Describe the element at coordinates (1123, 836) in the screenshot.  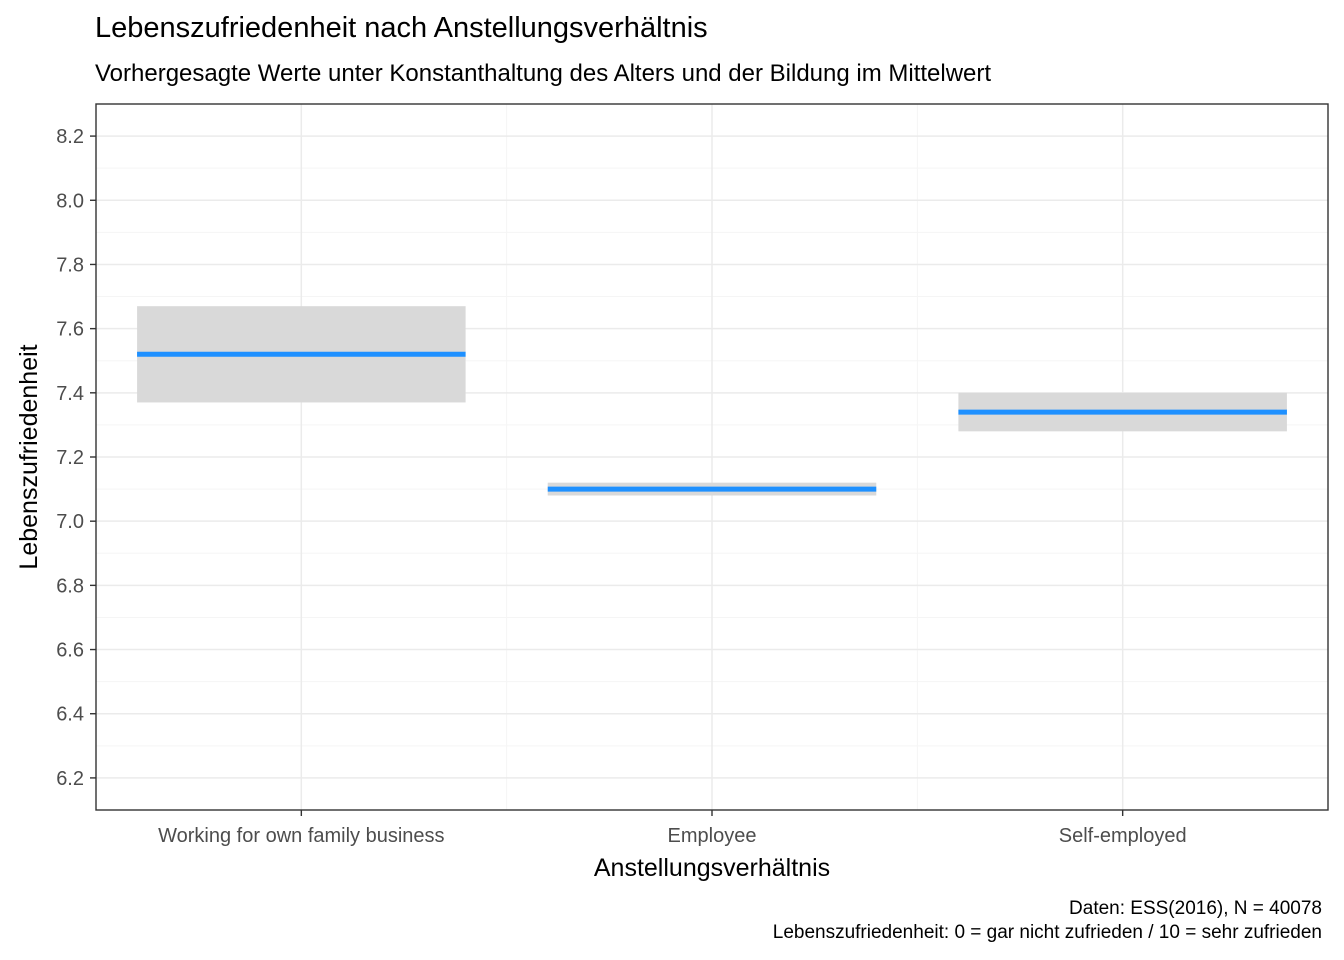
I see `x-tick-label: Self-employed` at that location.